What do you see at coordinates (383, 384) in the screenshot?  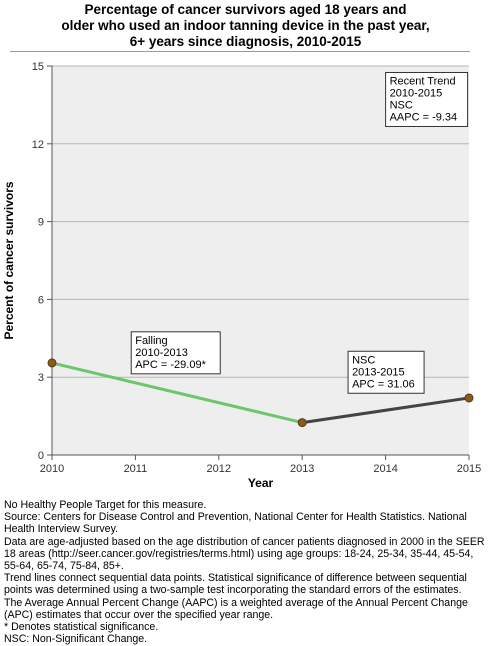 I see `annotation-text: APC = 31.06` at bounding box center [383, 384].